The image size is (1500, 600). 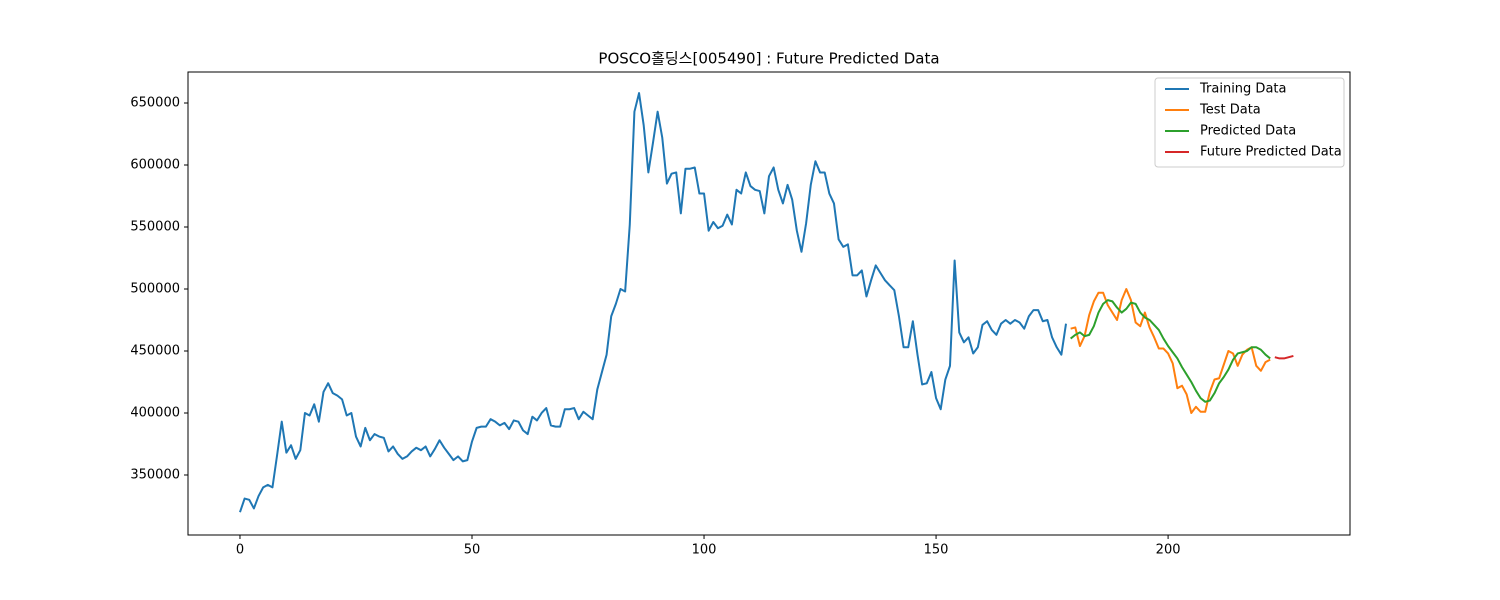 I want to click on legend-label: Training Data, so click(x=1242, y=89).